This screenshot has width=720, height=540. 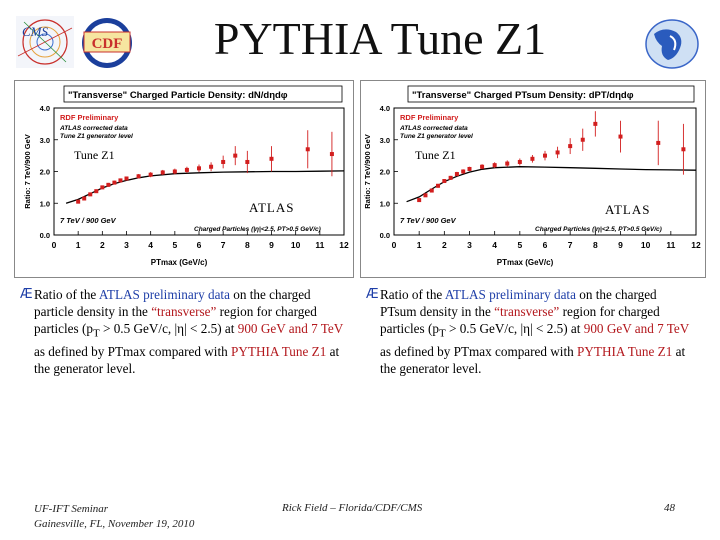 What do you see at coordinates (45, 172) in the screenshot?
I see `y-tick-label: 2.0` at bounding box center [45, 172].